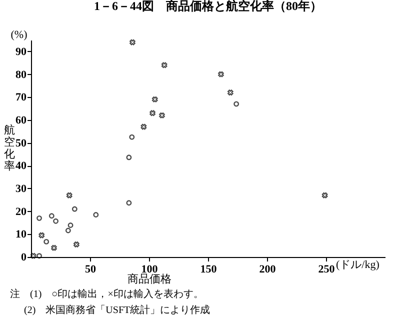 The height and width of the screenshot is (330, 404). What do you see at coordinates (21, 52) in the screenshot?
I see `y-tick-label: 90` at bounding box center [21, 52].